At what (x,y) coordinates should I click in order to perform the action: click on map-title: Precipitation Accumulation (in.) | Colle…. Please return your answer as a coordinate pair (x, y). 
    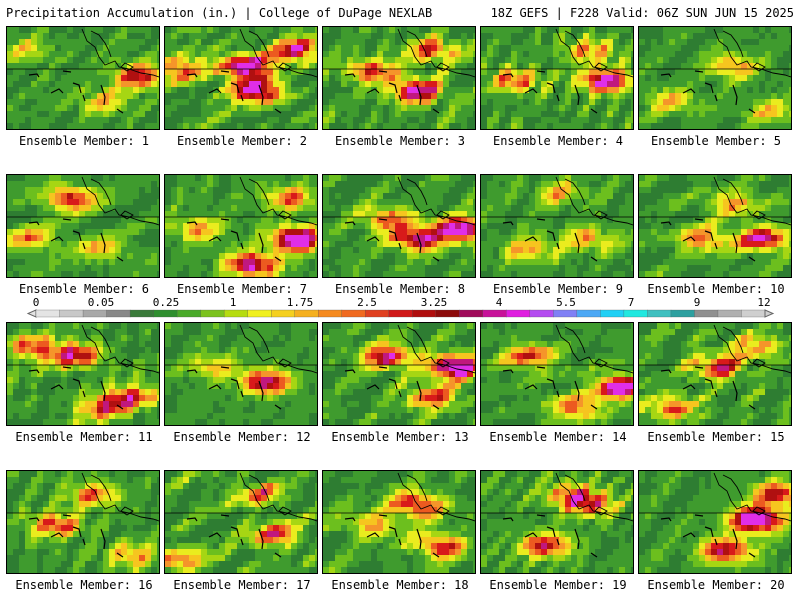
    Looking at the image, I should click on (219, 13).